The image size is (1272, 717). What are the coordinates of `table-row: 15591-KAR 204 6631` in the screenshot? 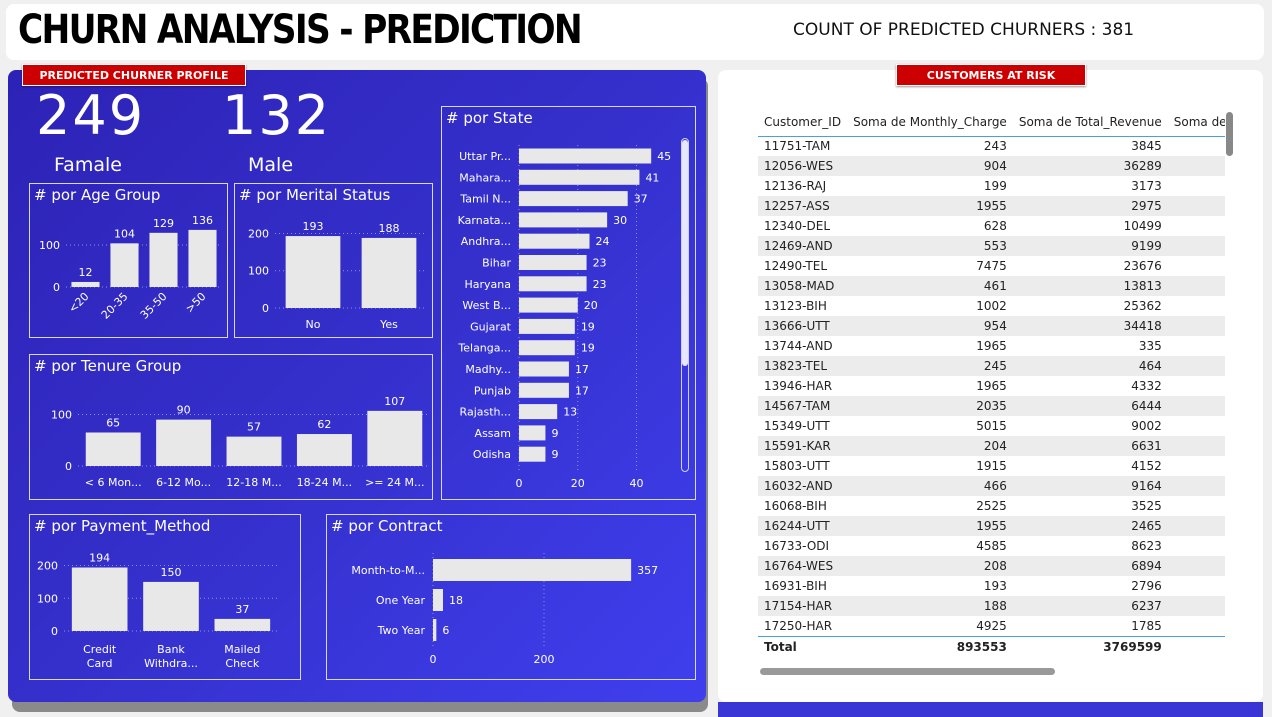 It's located at (991, 446).